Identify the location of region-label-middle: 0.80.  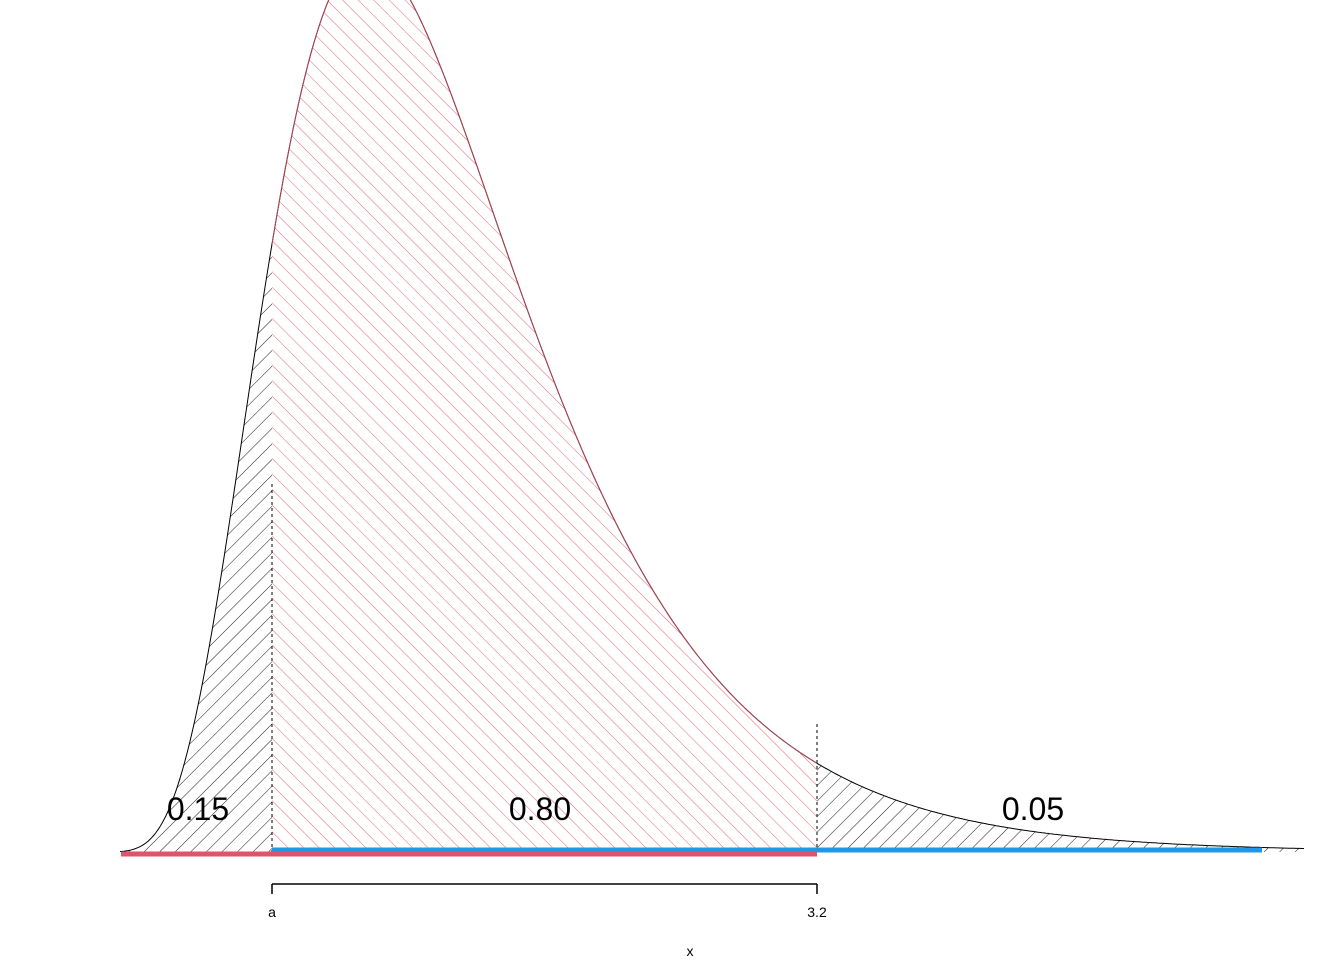
(540, 809).